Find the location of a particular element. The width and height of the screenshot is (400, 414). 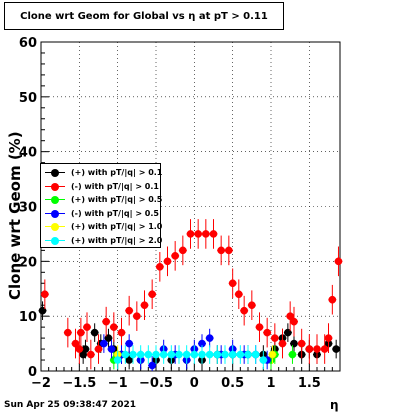

x-tick-label: 0.5 is located at coordinates (232, 383).